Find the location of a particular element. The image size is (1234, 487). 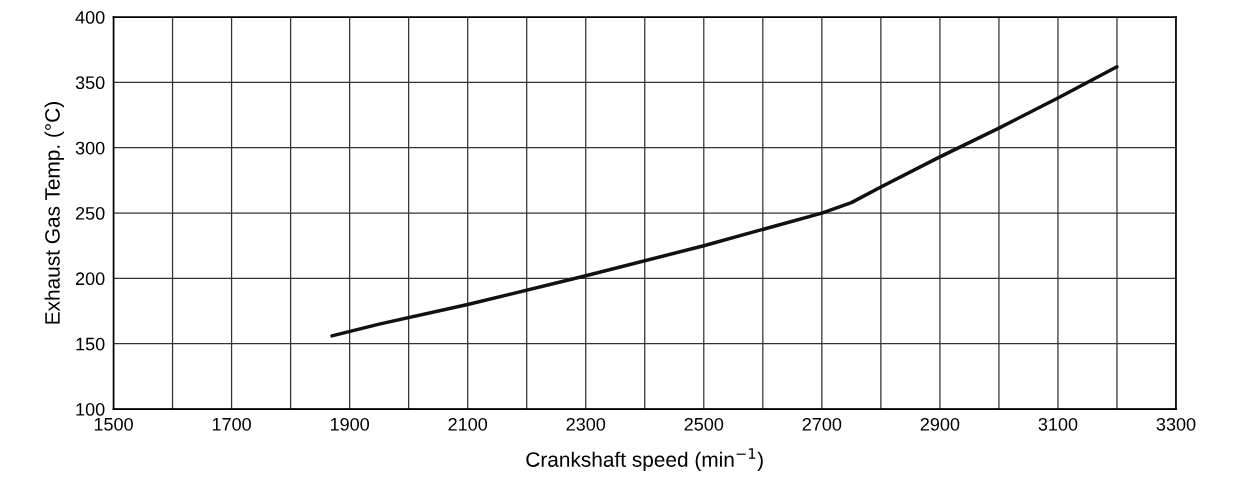

y-tick-label: 400 is located at coordinates (90, 17).